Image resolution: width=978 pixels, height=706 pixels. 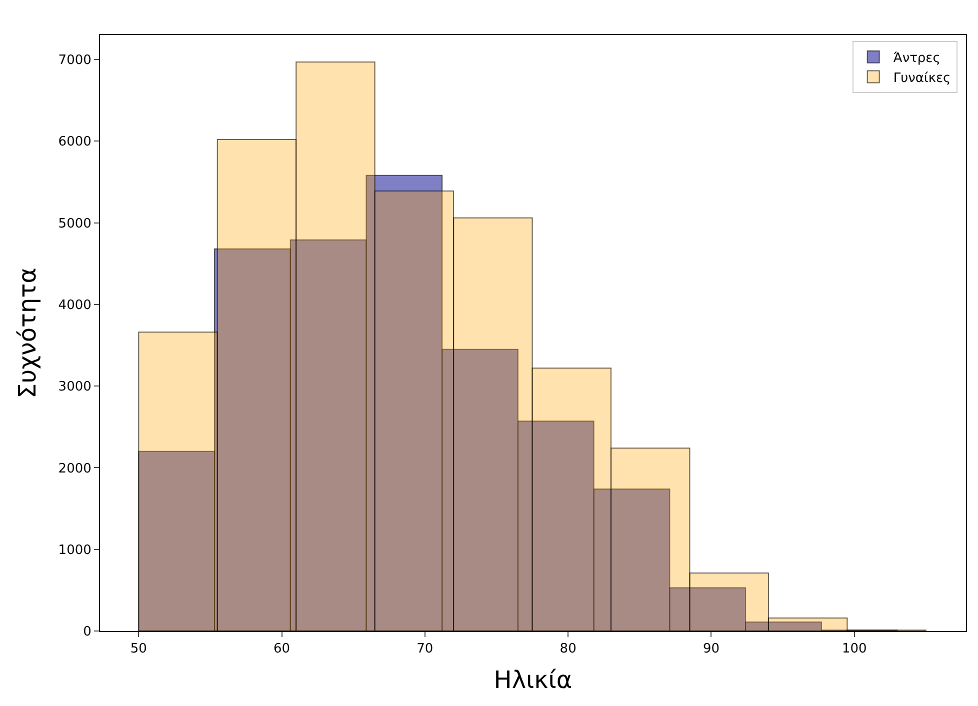 I want to click on y-tick-label: 5000, so click(x=75, y=224).